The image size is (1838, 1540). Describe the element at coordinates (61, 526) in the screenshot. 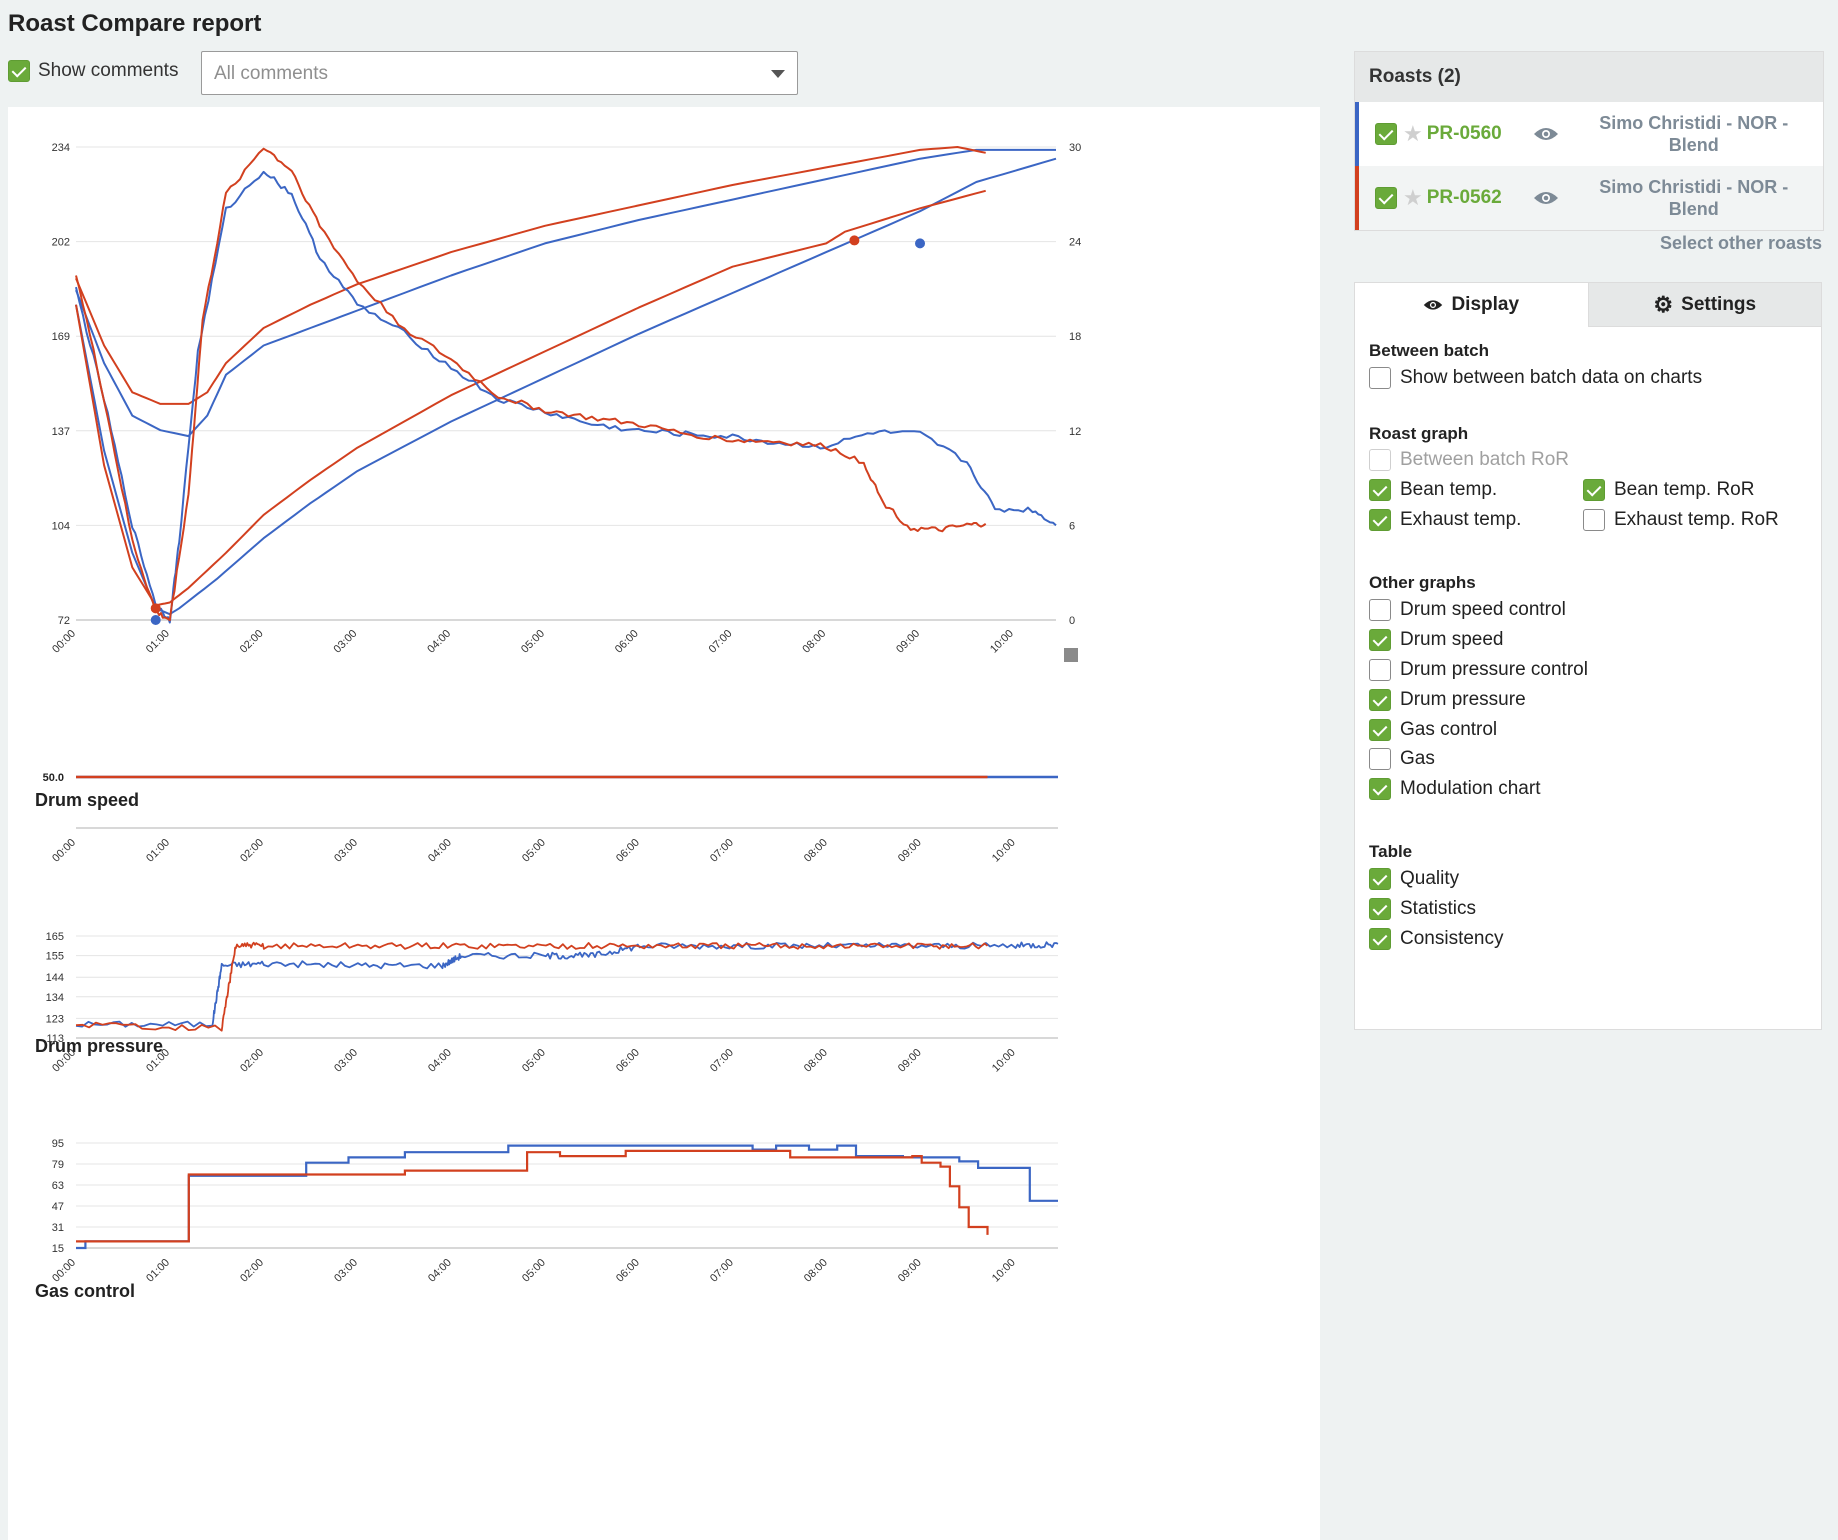

I see `y-left-tick-label: 104` at that location.